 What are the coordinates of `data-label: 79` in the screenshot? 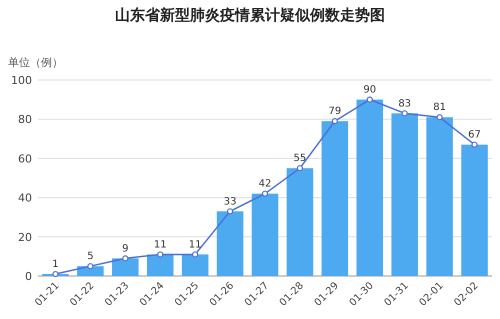 It's located at (335, 112).